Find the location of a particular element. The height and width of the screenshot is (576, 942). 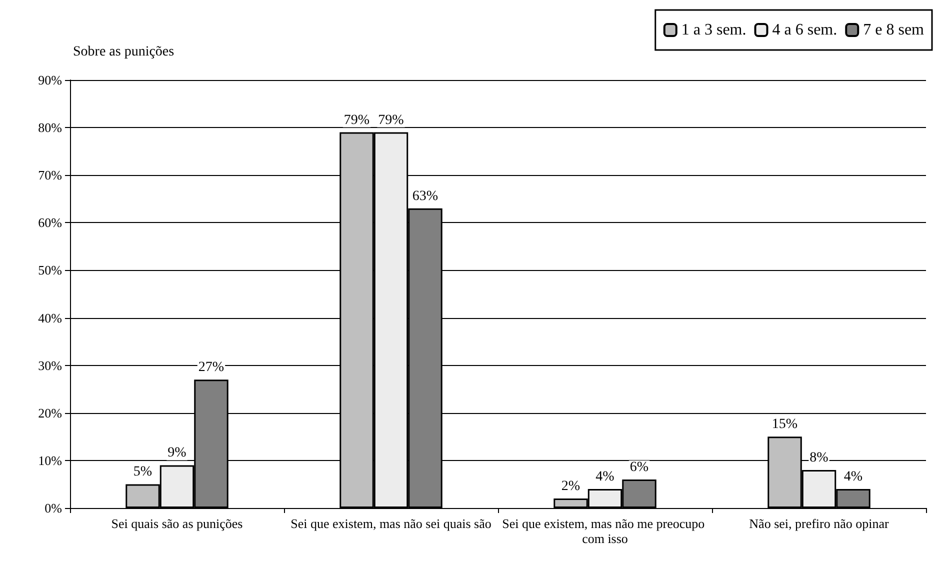

data-label: 15% is located at coordinates (785, 424).